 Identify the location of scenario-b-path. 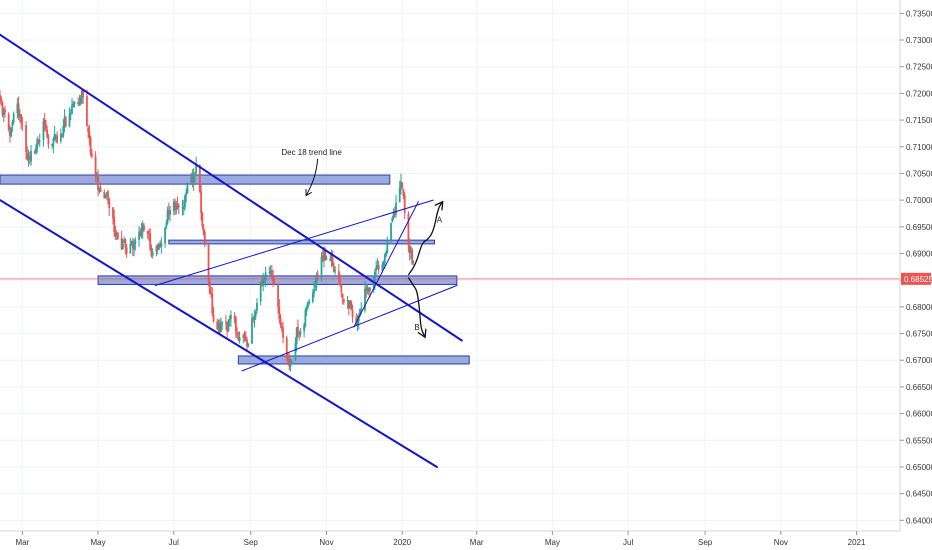
(415, 307).